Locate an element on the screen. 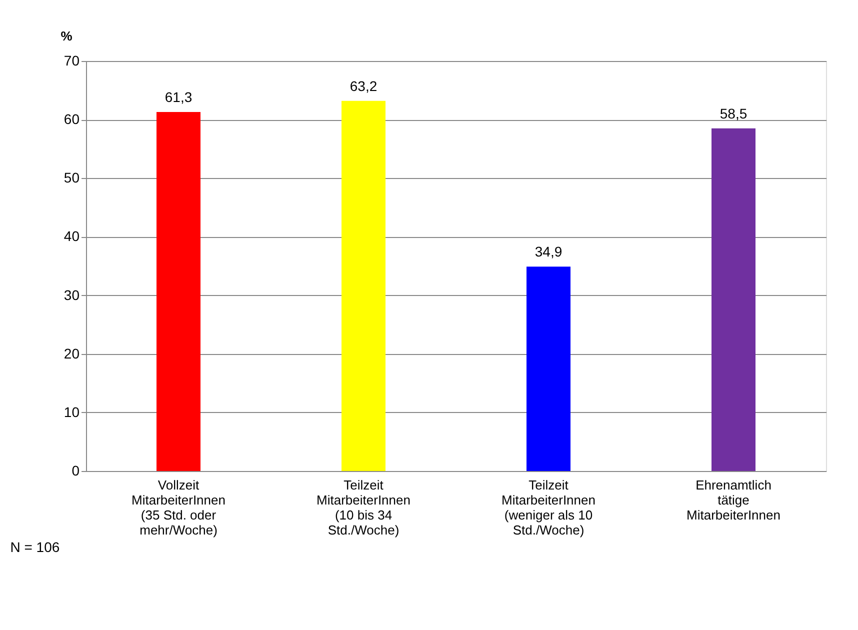 Image resolution: width=858 pixels, height=630 pixels. y-tick-label: 50 is located at coordinates (72, 178).